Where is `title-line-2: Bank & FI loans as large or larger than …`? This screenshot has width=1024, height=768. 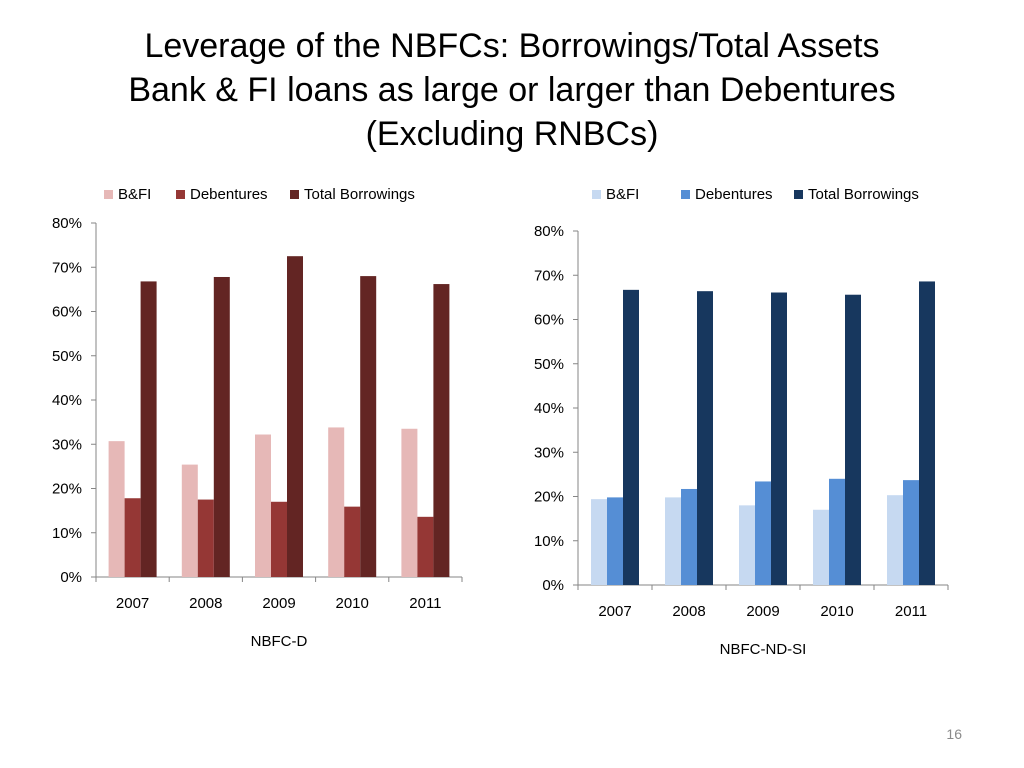 title-line-2: Bank & FI loans as large or larger than … is located at coordinates (512, 90).